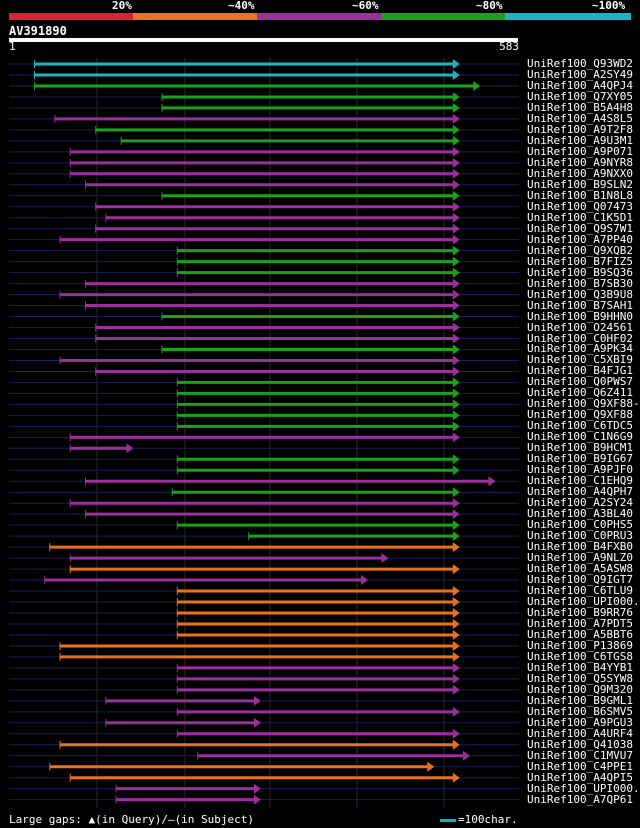 Image resolution: width=640 pixels, height=828 pixels. Describe the element at coordinates (580, 755) in the screenshot. I see `hit-label: UniRef100_C1MVU7` at that location.